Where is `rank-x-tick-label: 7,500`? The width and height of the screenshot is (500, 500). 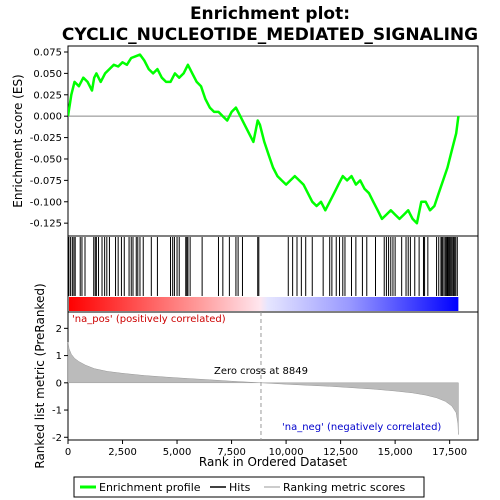 rank-x-tick-label: 7,500 is located at coordinates (231, 452).